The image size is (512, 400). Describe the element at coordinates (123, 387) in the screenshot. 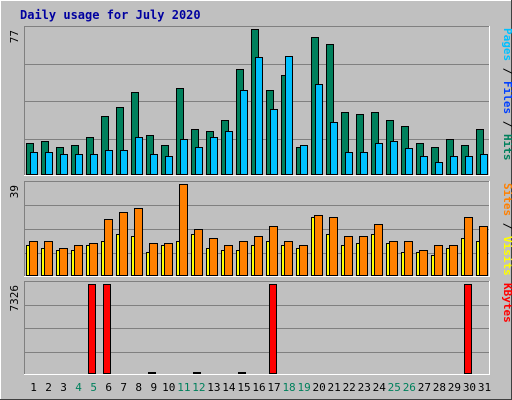

I see `x-tick-label-day-7: 7` at that location.